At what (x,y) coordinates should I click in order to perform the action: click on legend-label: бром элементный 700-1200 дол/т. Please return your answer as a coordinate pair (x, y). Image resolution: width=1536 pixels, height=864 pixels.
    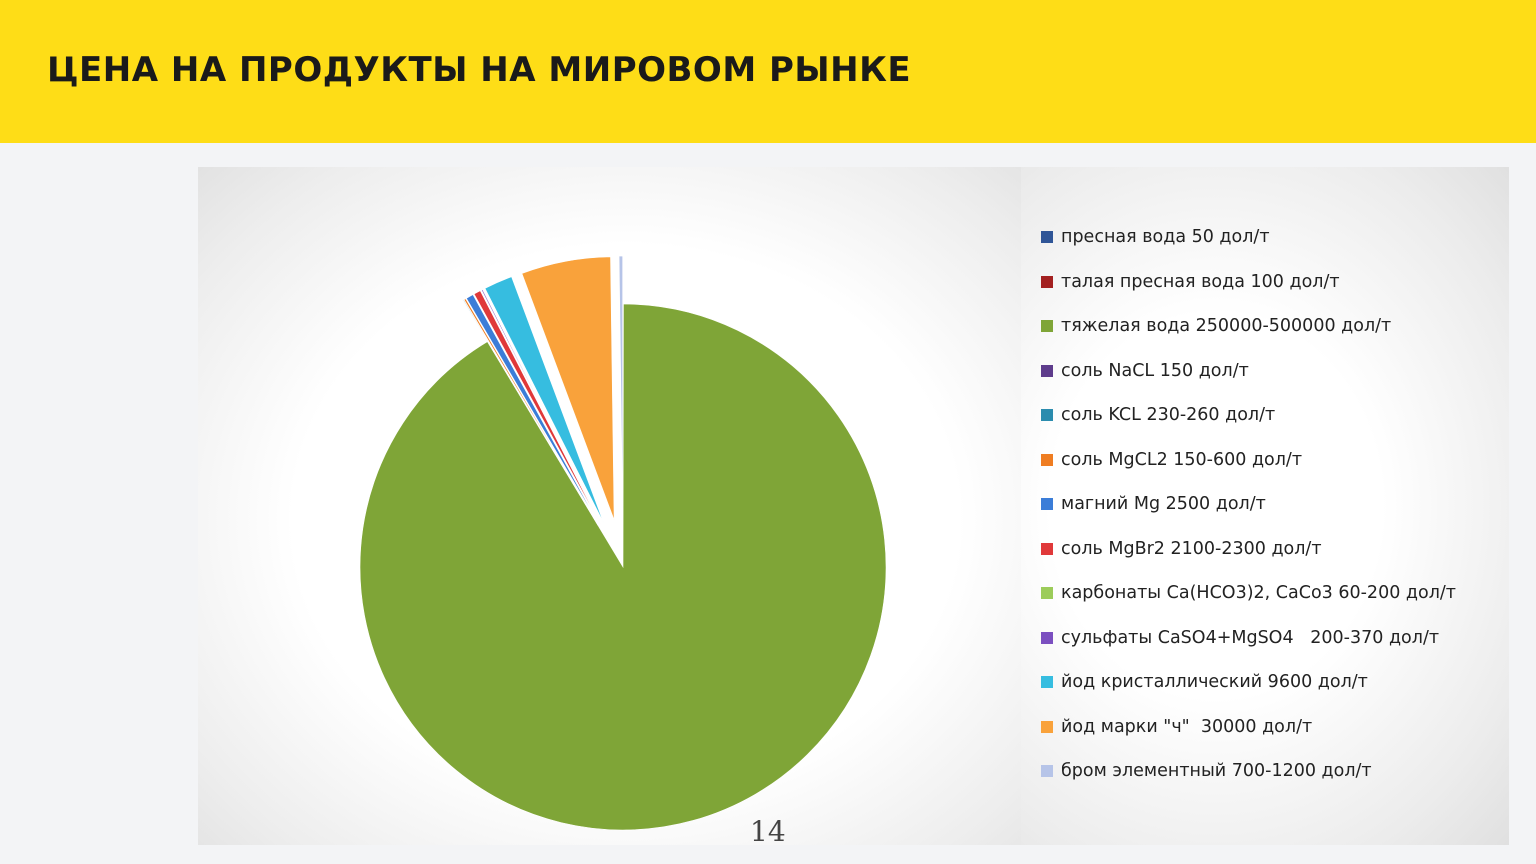
    Looking at the image, I should click on (1216, 771).